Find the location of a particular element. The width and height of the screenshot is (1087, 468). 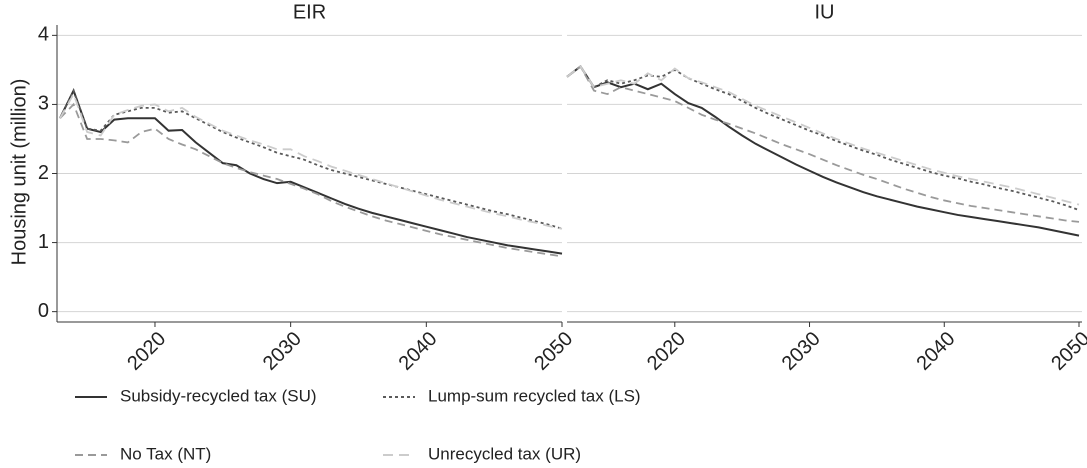

y-tick-label: 3 is located at coordinates (43, 104).